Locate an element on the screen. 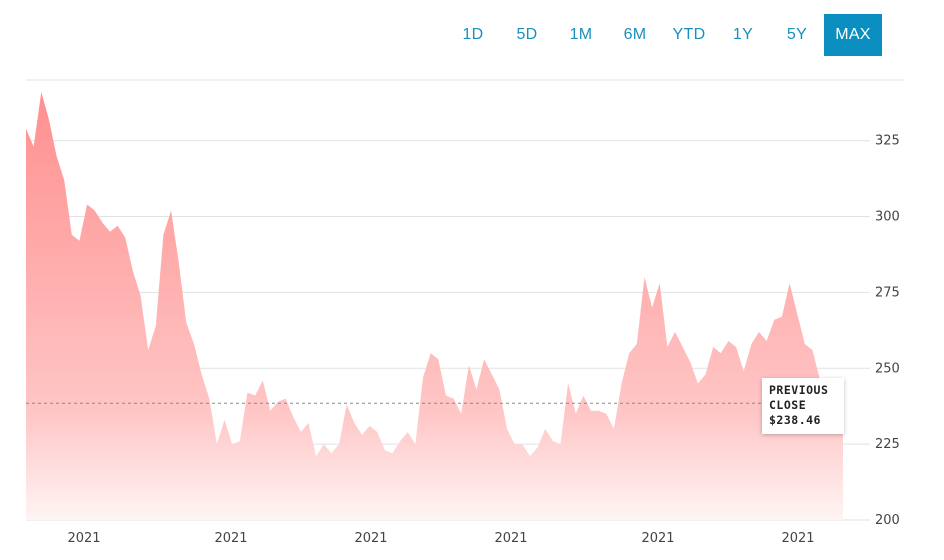 This screenshot has height=560, width=944. range-5y-button: 5Y is located at coordinates (797, 34).